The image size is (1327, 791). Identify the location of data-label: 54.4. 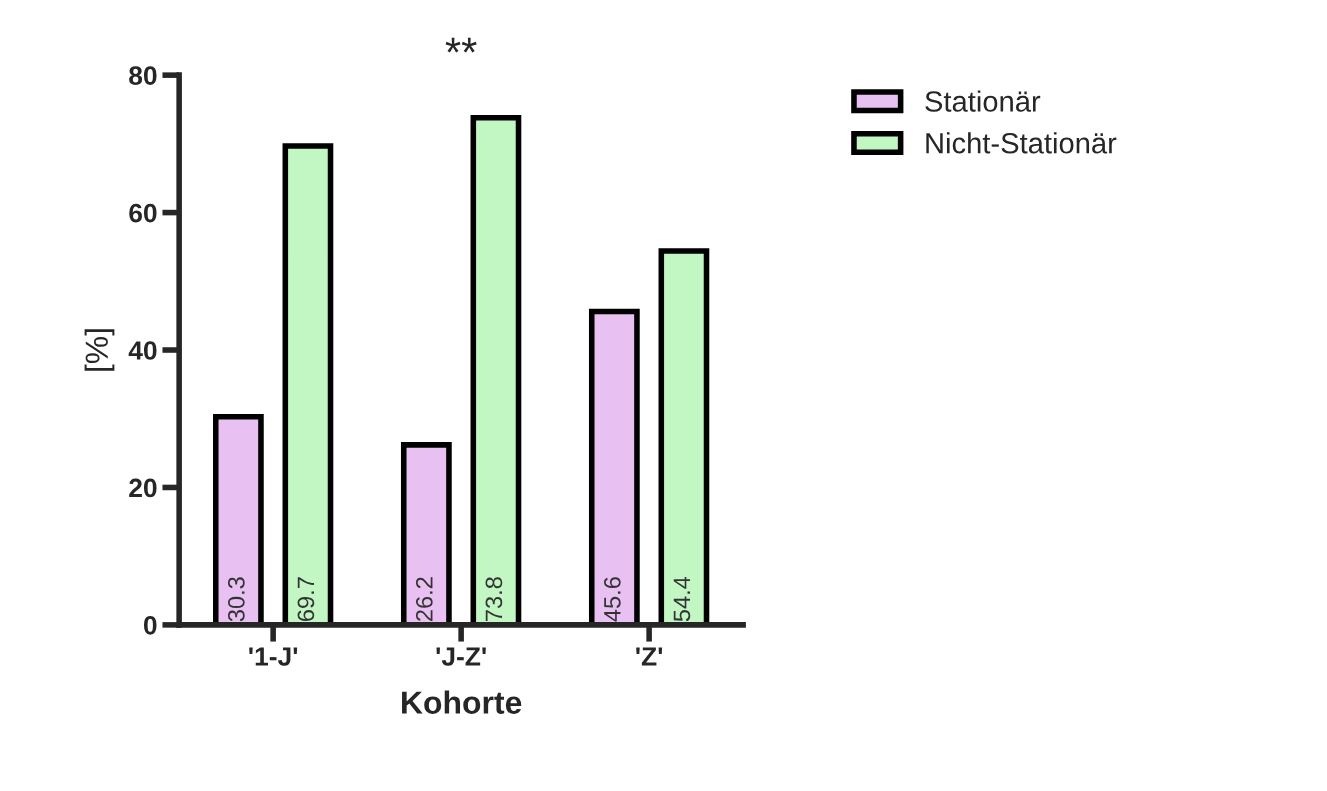
(682, 599).